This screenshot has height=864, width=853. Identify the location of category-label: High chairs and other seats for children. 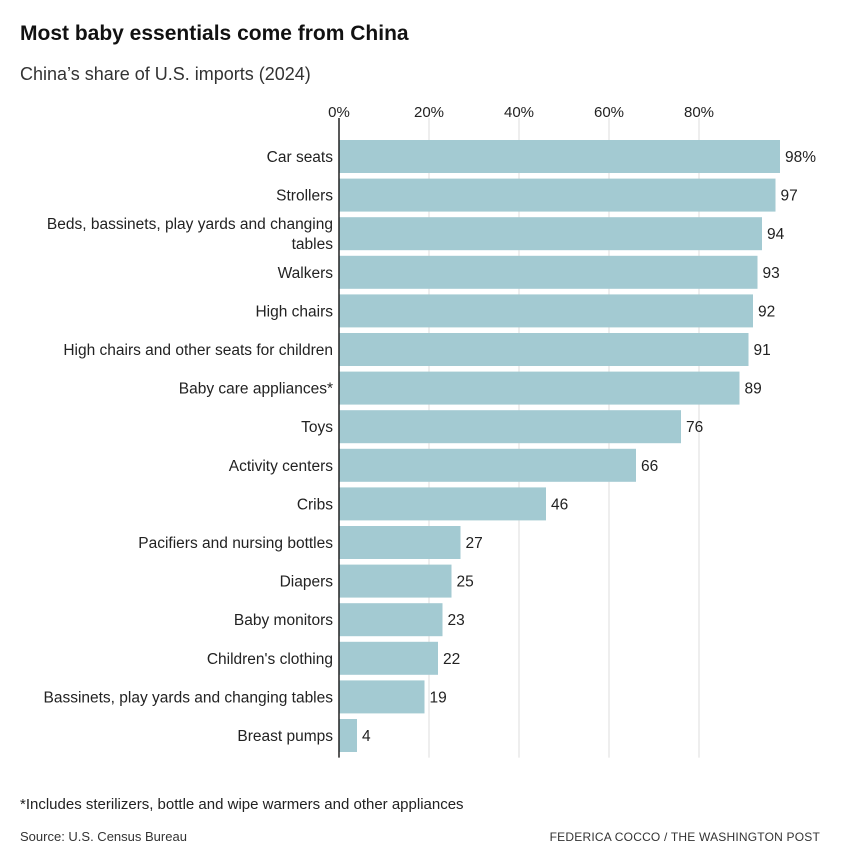
(198, 350).